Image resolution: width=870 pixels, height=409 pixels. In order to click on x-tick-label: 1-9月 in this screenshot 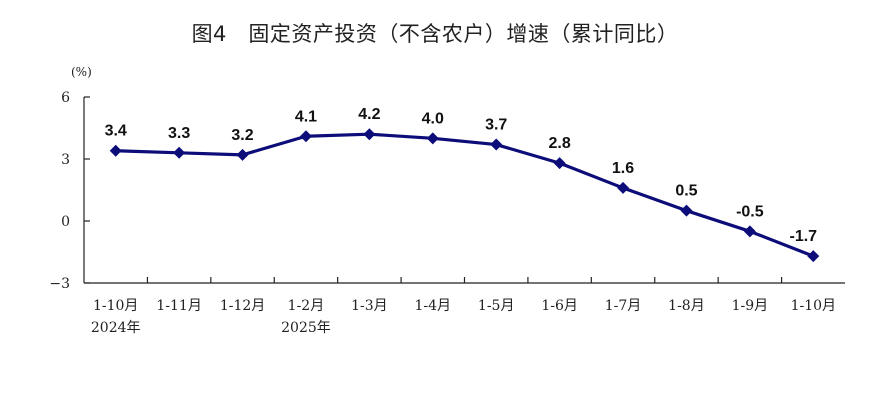, I will do `click(750, 306)`.